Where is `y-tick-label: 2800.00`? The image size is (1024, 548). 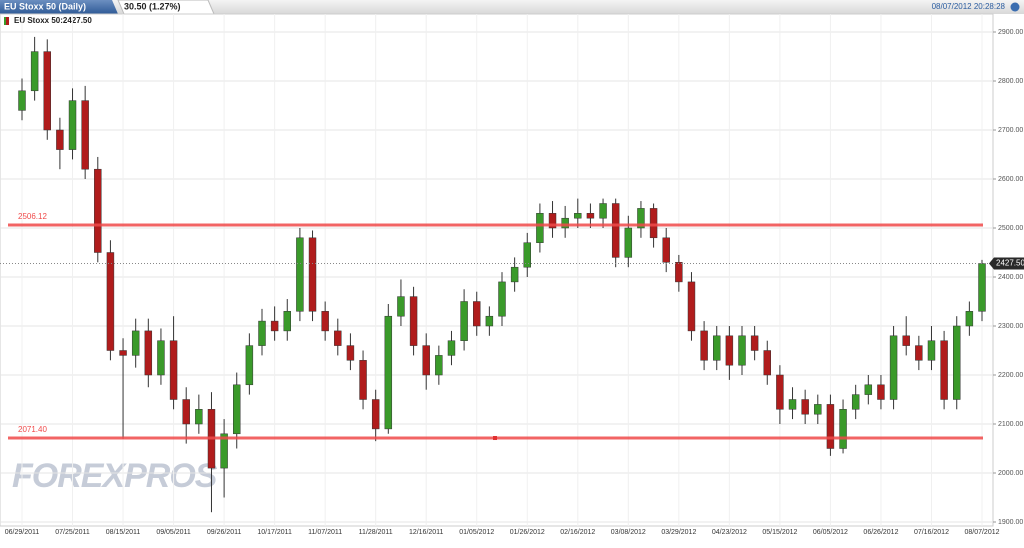
y-tick-label: 2800.00 is located at coordinates (1010, 81).